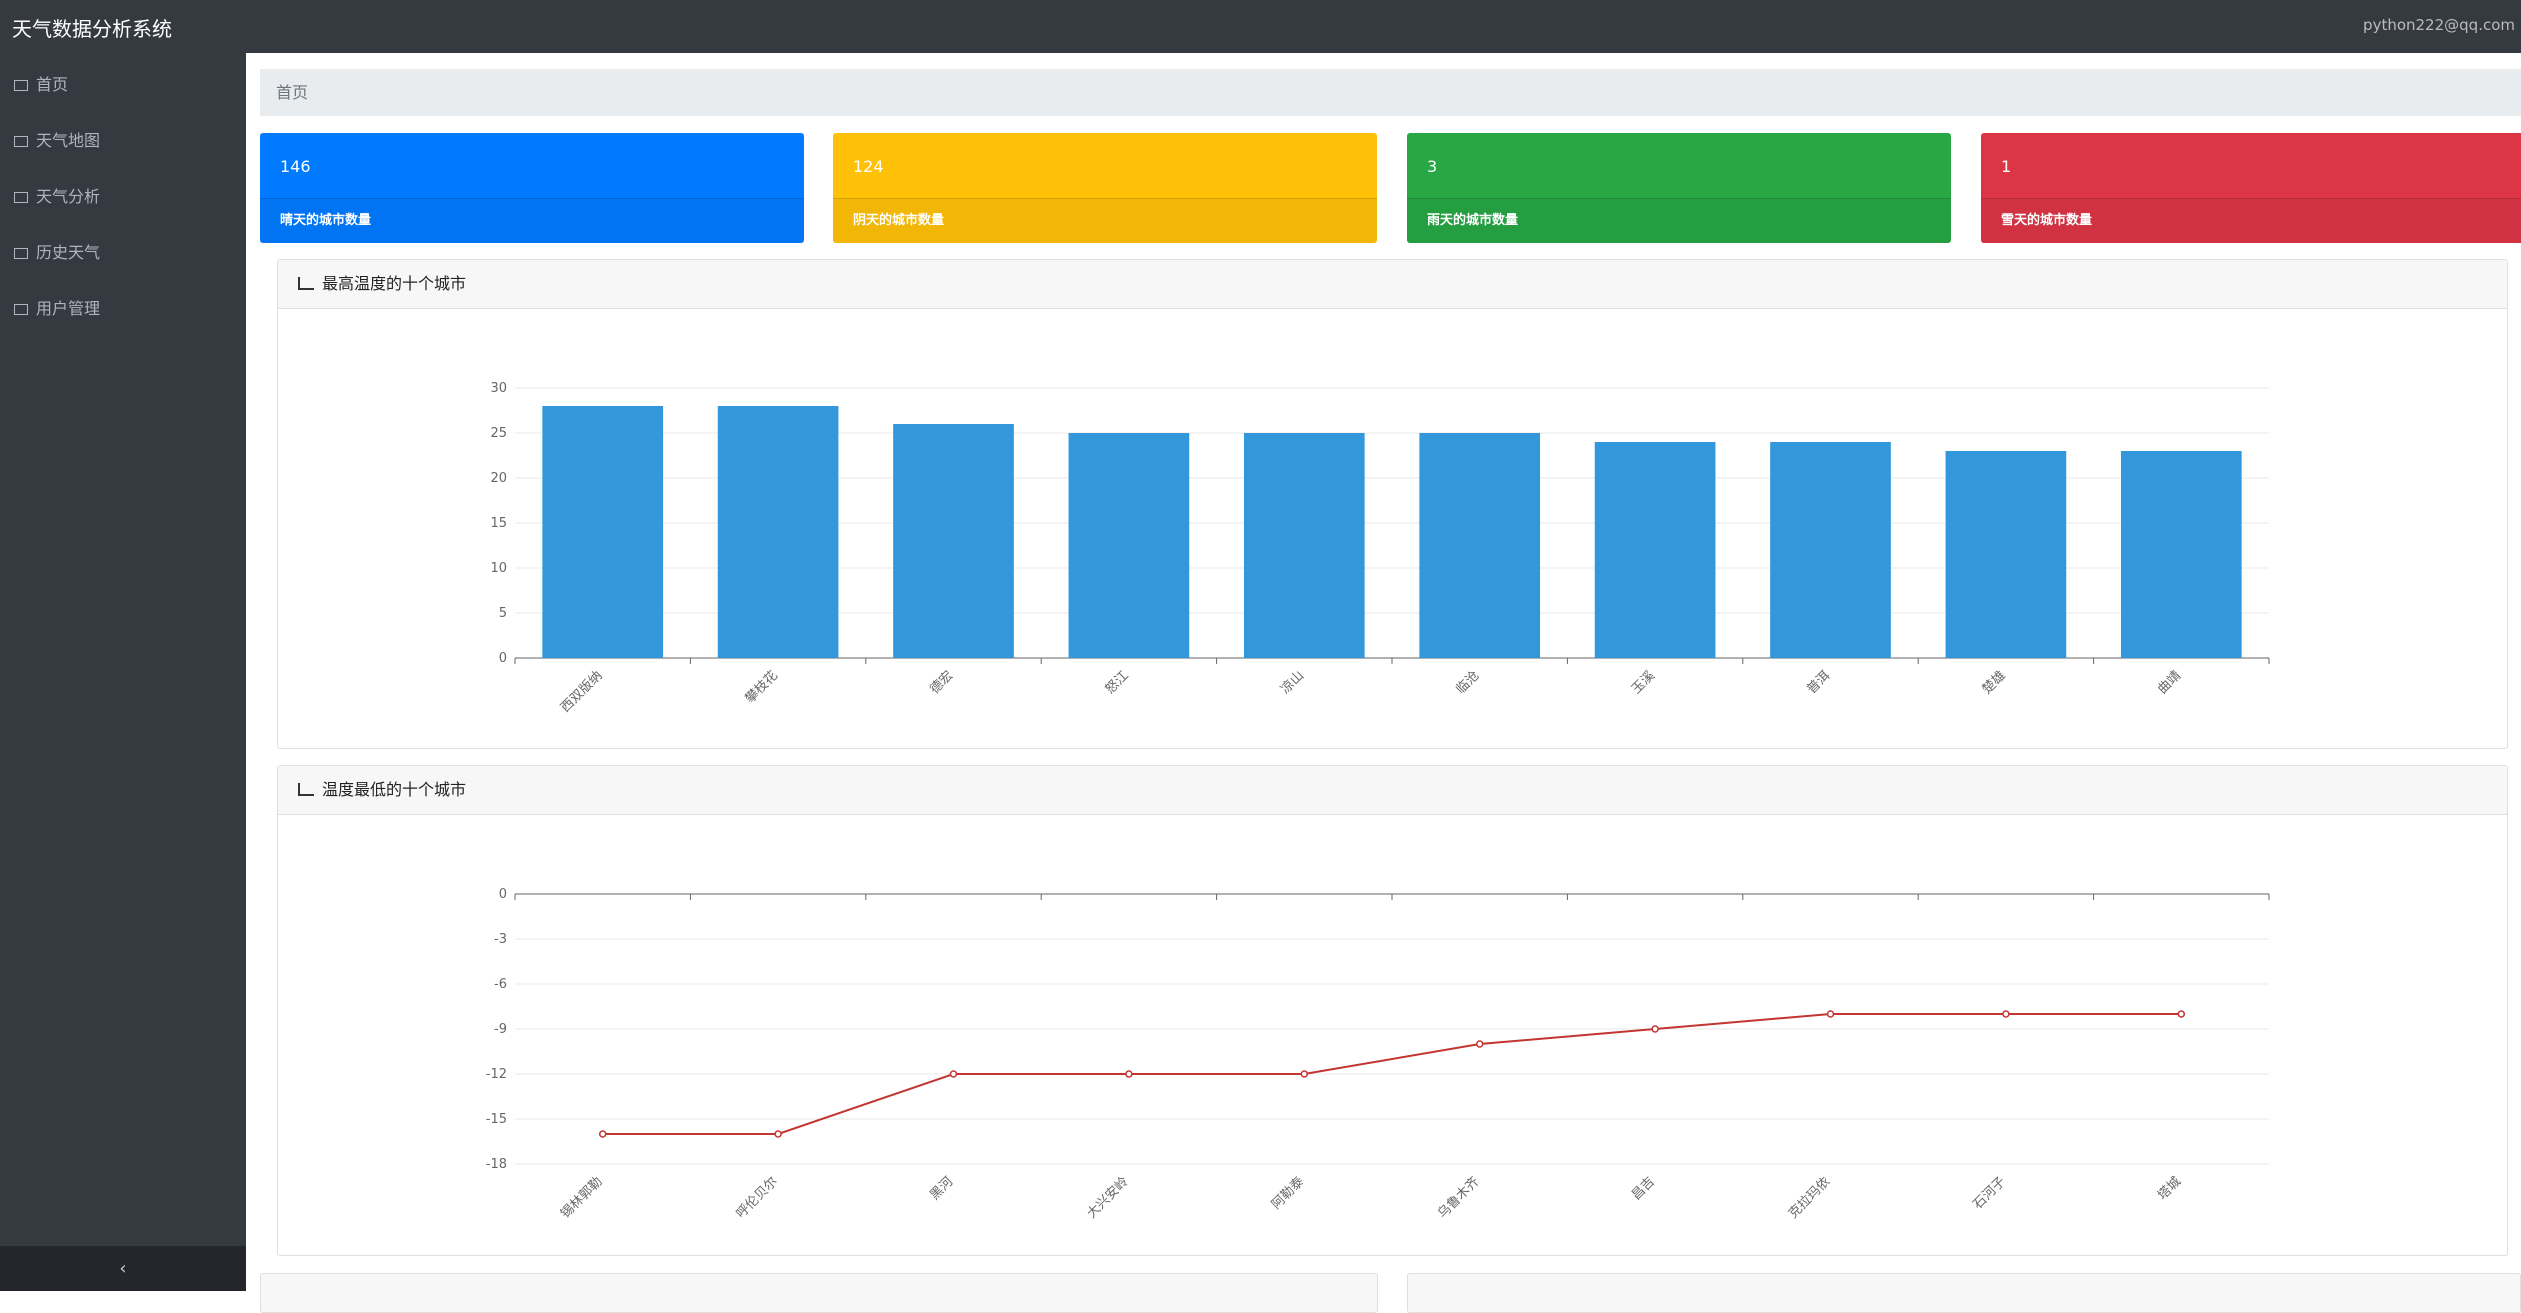  I want to click on y-tick-label: 10, so click(498, 568).